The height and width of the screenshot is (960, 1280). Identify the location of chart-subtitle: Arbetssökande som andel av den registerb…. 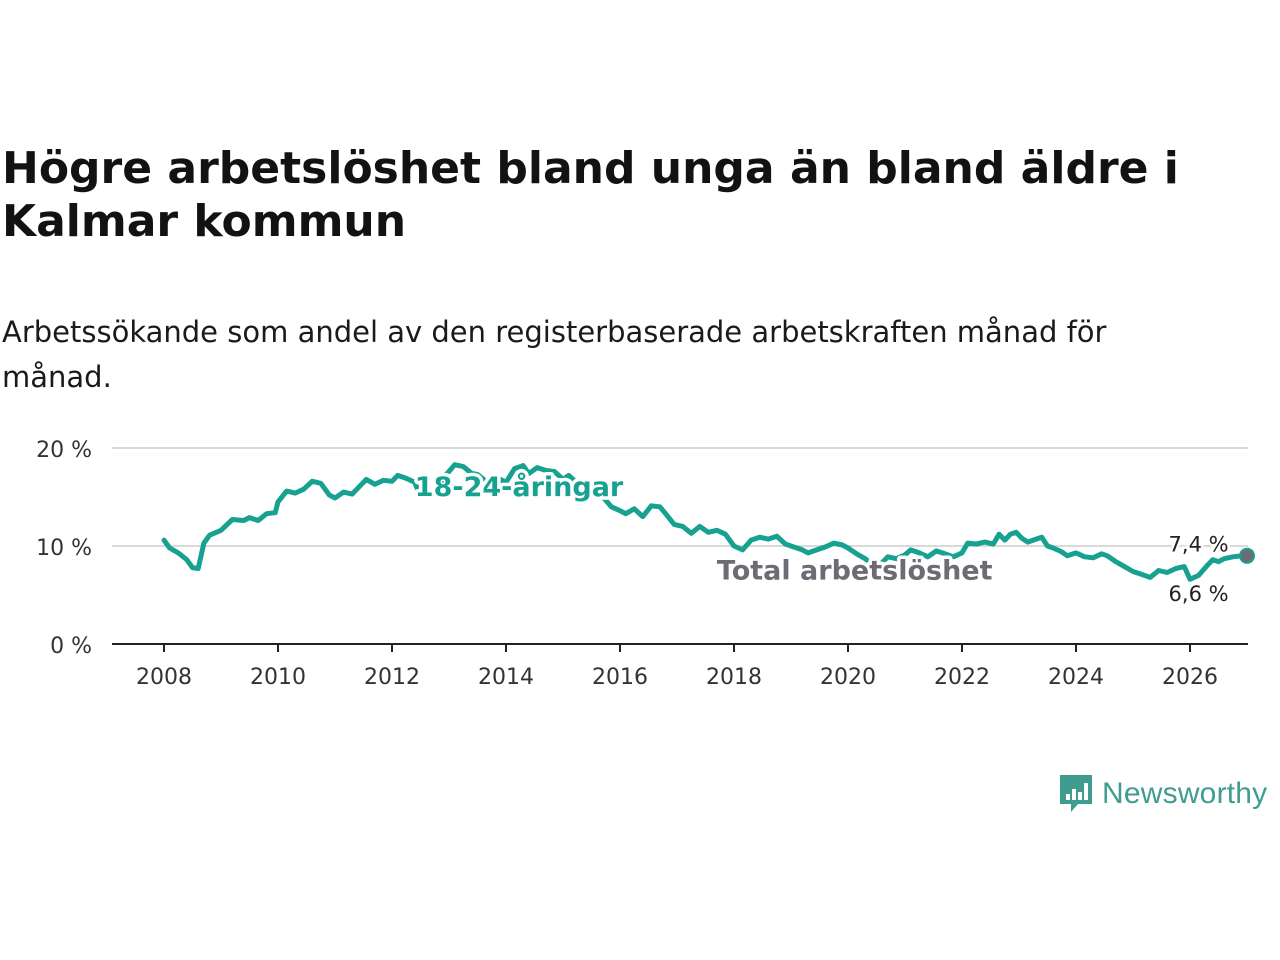
(554, 354).